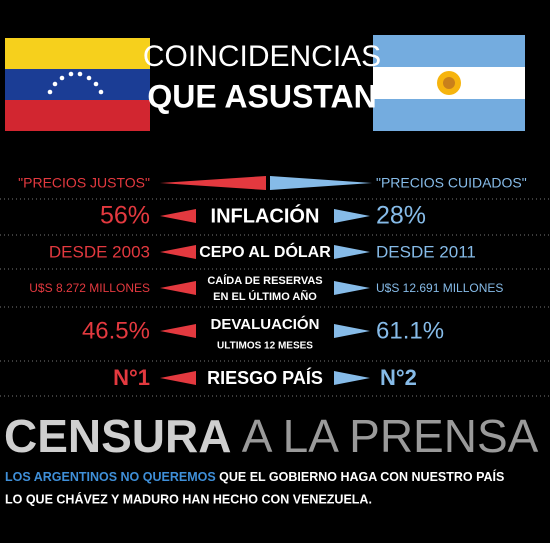  I want to click on left-value: N°1, so click(131, 377).